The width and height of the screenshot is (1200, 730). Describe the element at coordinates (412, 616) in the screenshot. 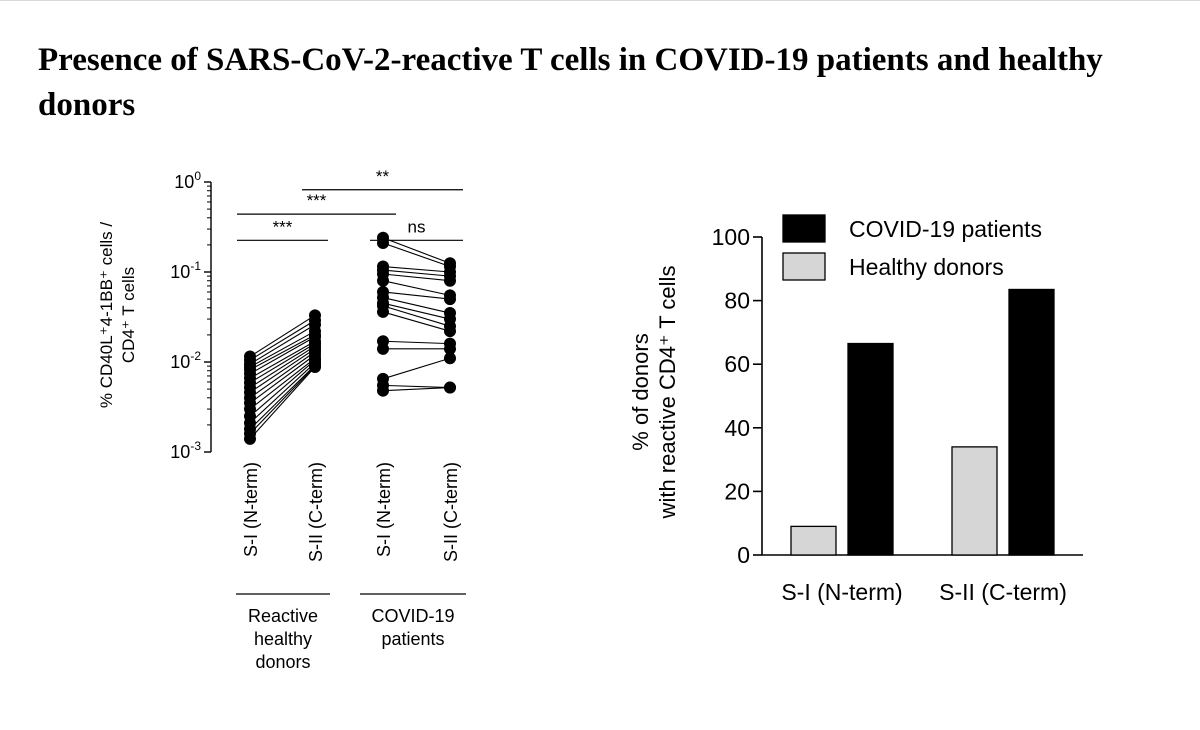

I see `group-label: COVID-19` at that location.